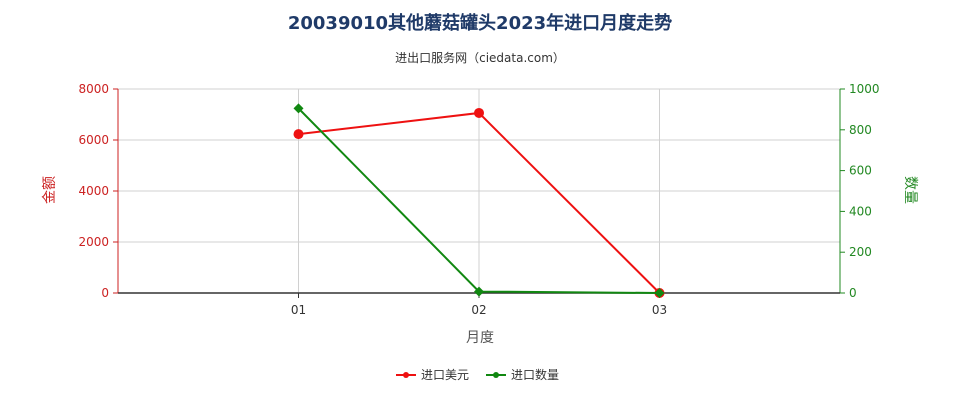  What do you see at coordinates (93, 89) in the screenshot?
I see `left-tick-label: 8000` at bounding box center [93, 89].